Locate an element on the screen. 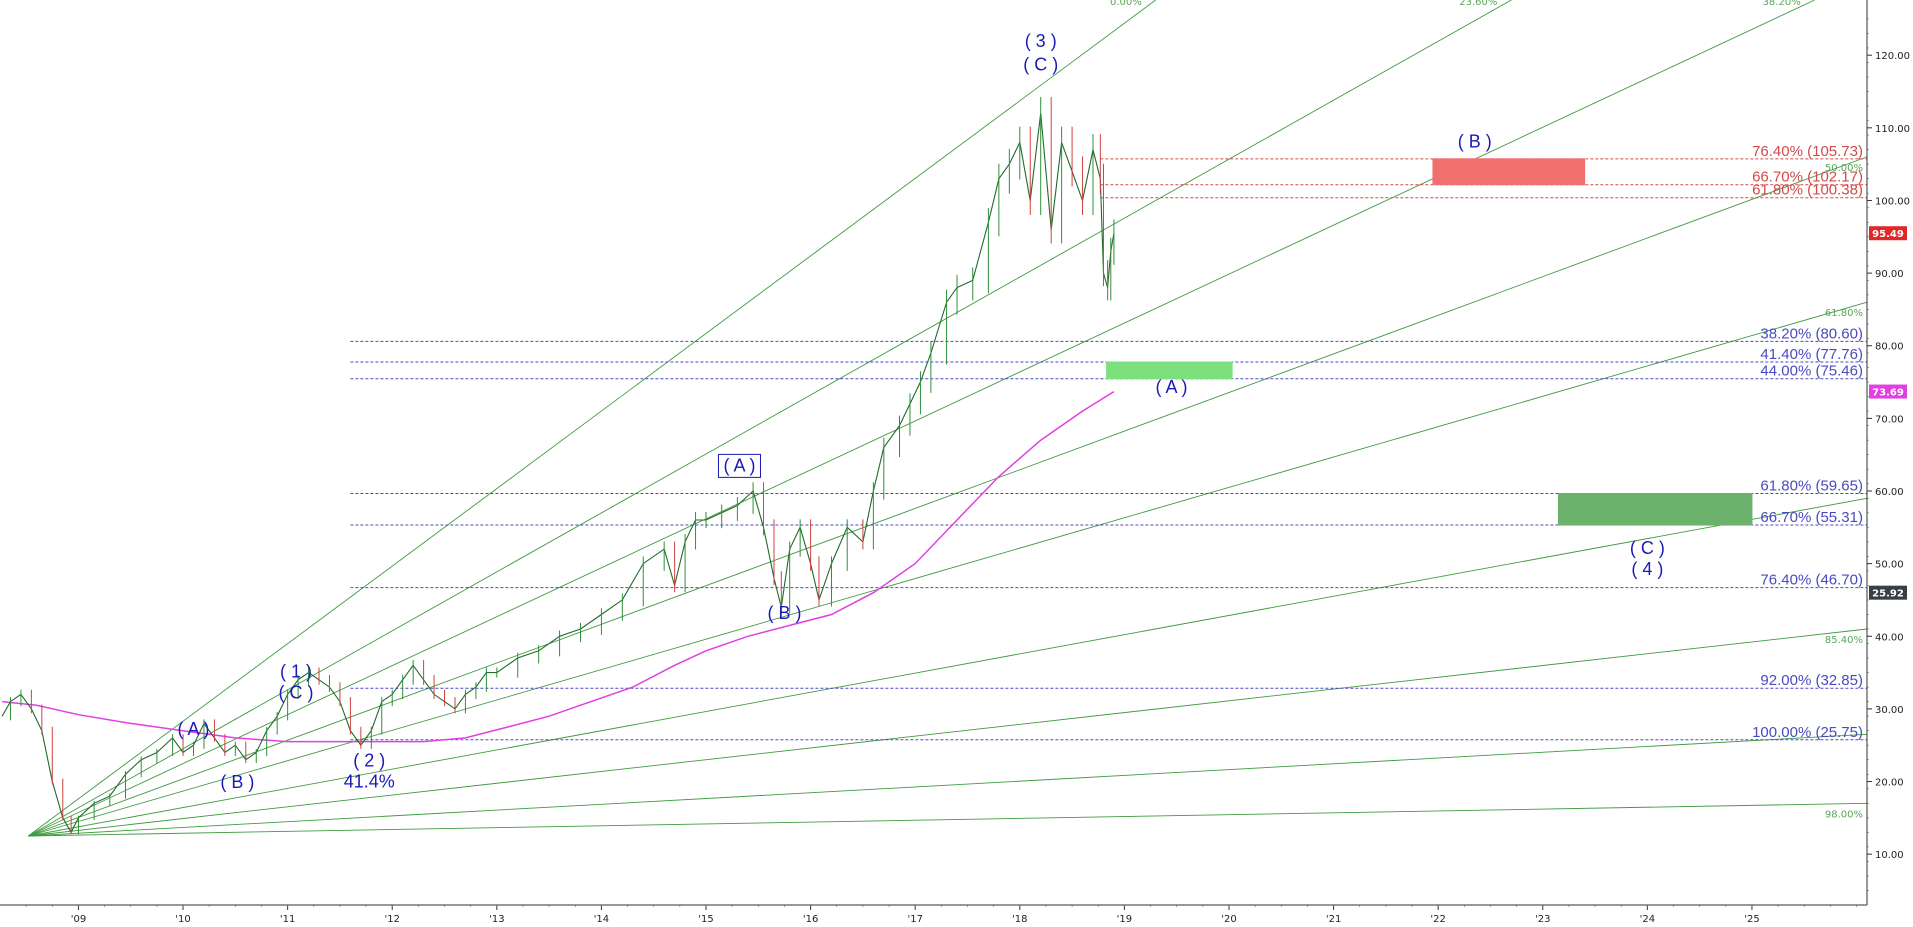 The image size is (1913, 927). y-tick-label: 120.00 is located at coordinates (1892, 56).